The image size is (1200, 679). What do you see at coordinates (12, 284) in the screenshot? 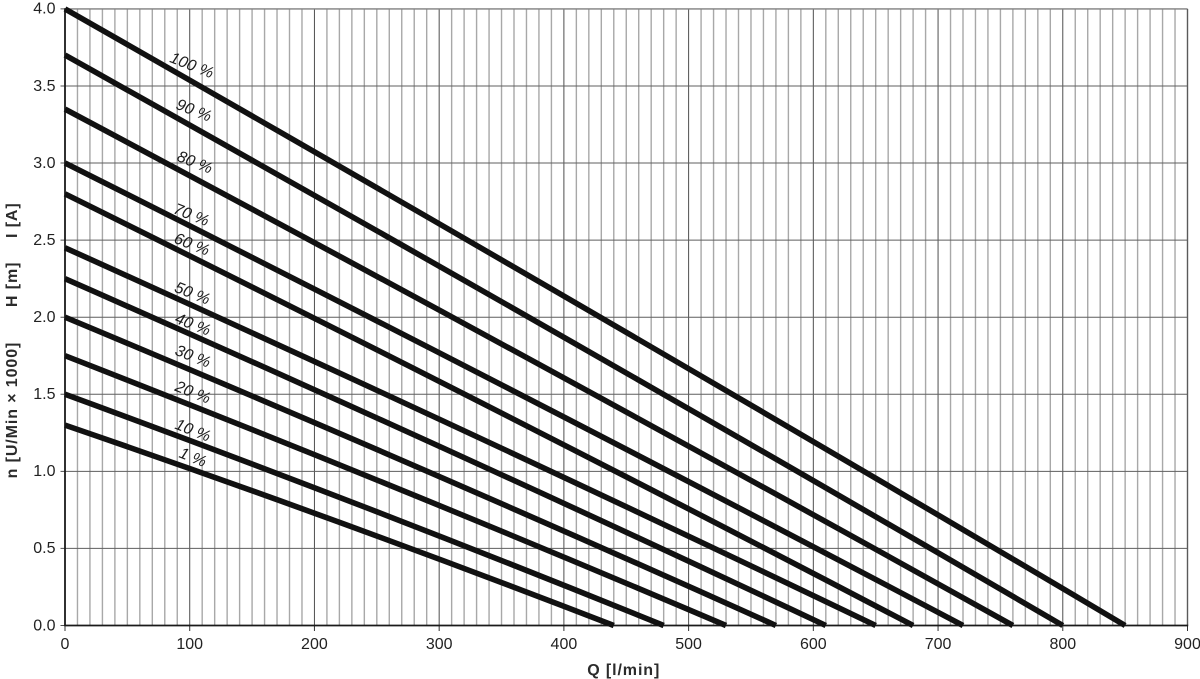
I see `svg-text: H [m]` at bounding box center [12, 284].